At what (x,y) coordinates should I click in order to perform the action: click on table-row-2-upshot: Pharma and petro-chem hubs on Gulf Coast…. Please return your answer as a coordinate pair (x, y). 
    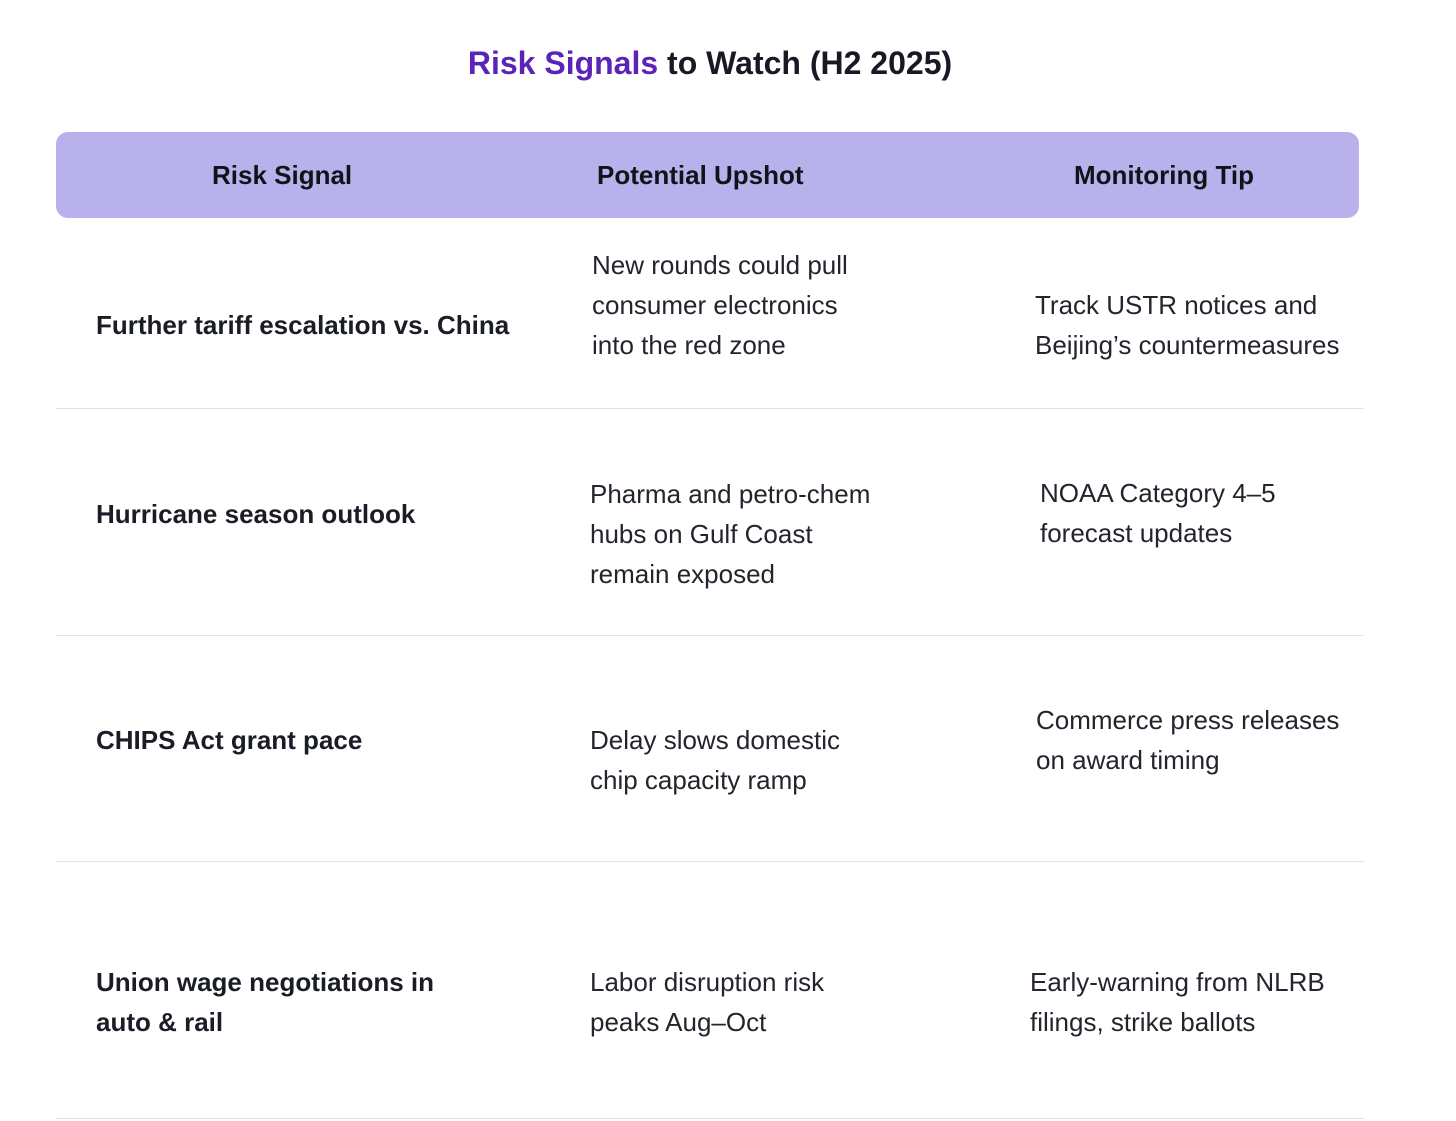
    Looking at the image, I should click on (730, 534).